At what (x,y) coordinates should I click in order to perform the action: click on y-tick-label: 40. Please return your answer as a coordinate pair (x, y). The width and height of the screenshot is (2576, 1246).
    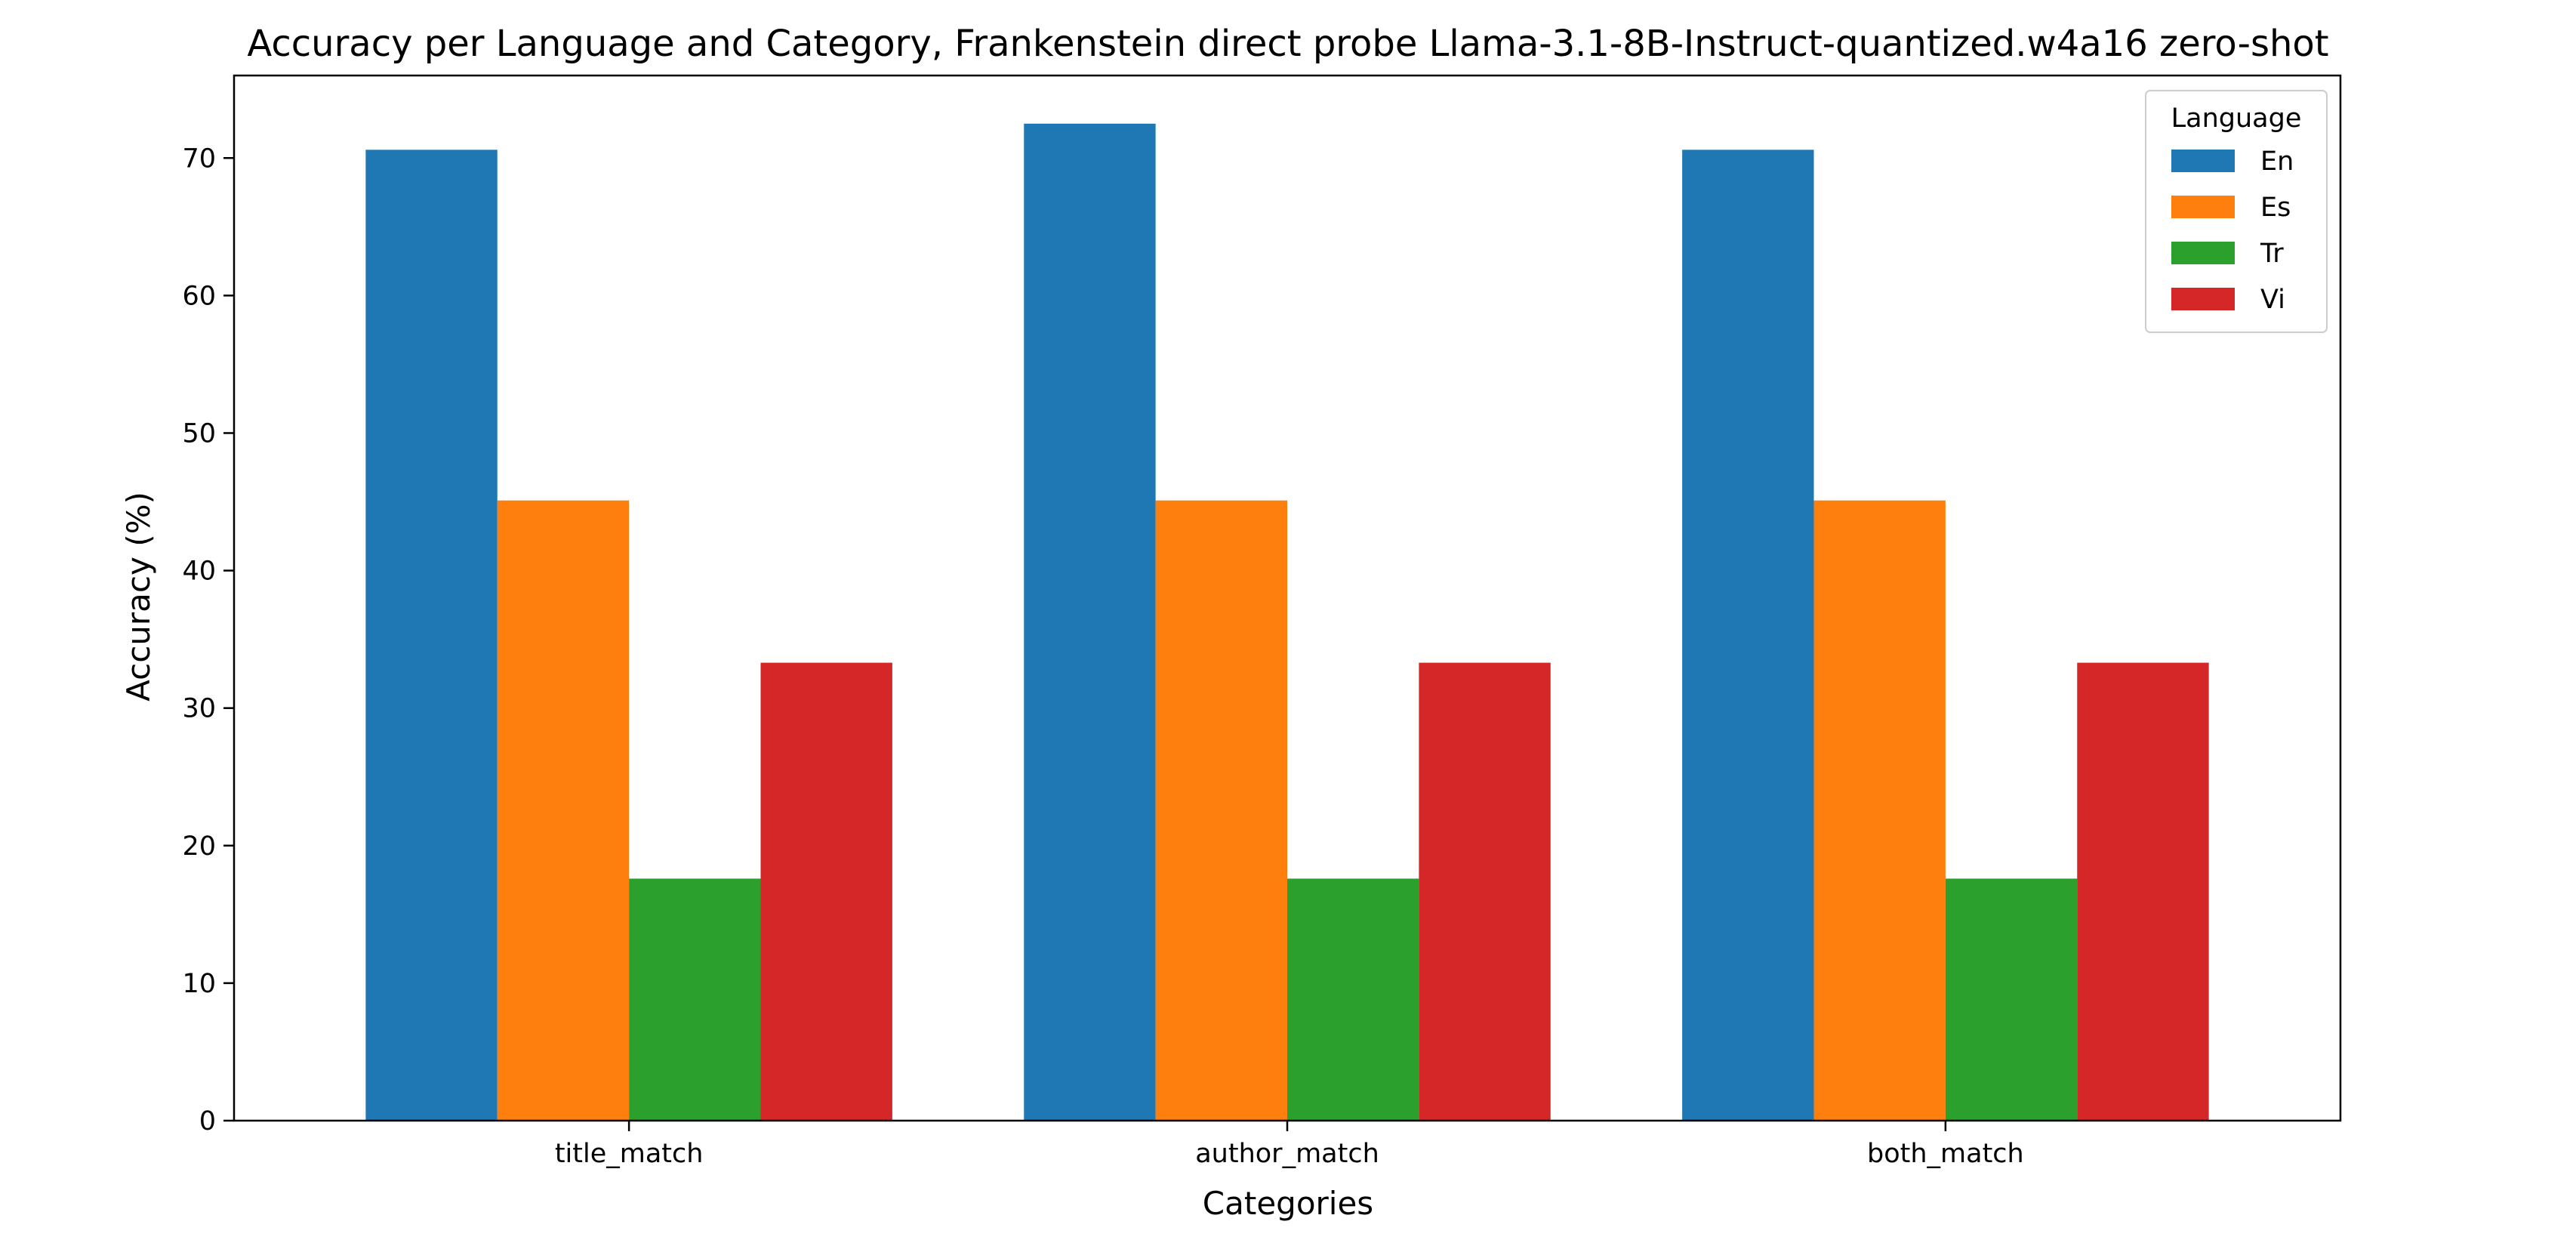
    Looking at the image, I should click on (199, 572).